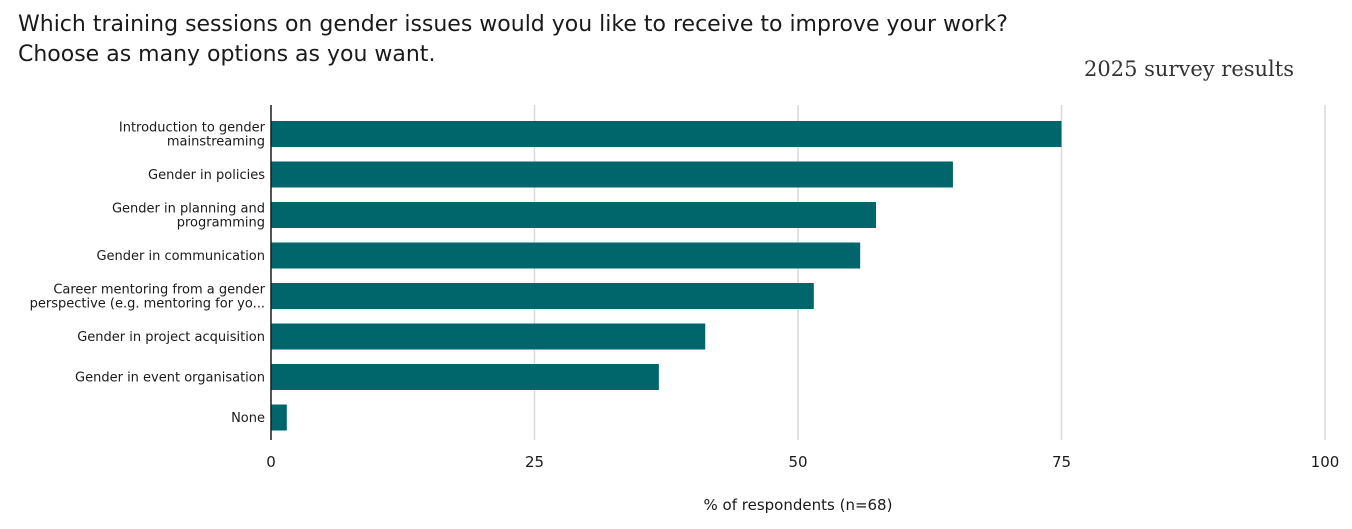 This screenshot has width=1352, height=529. What do you see at coordinates (1061, 462) in the screenshot?
I see `x-tick-label: 75` at bounding box center [1061, 462].